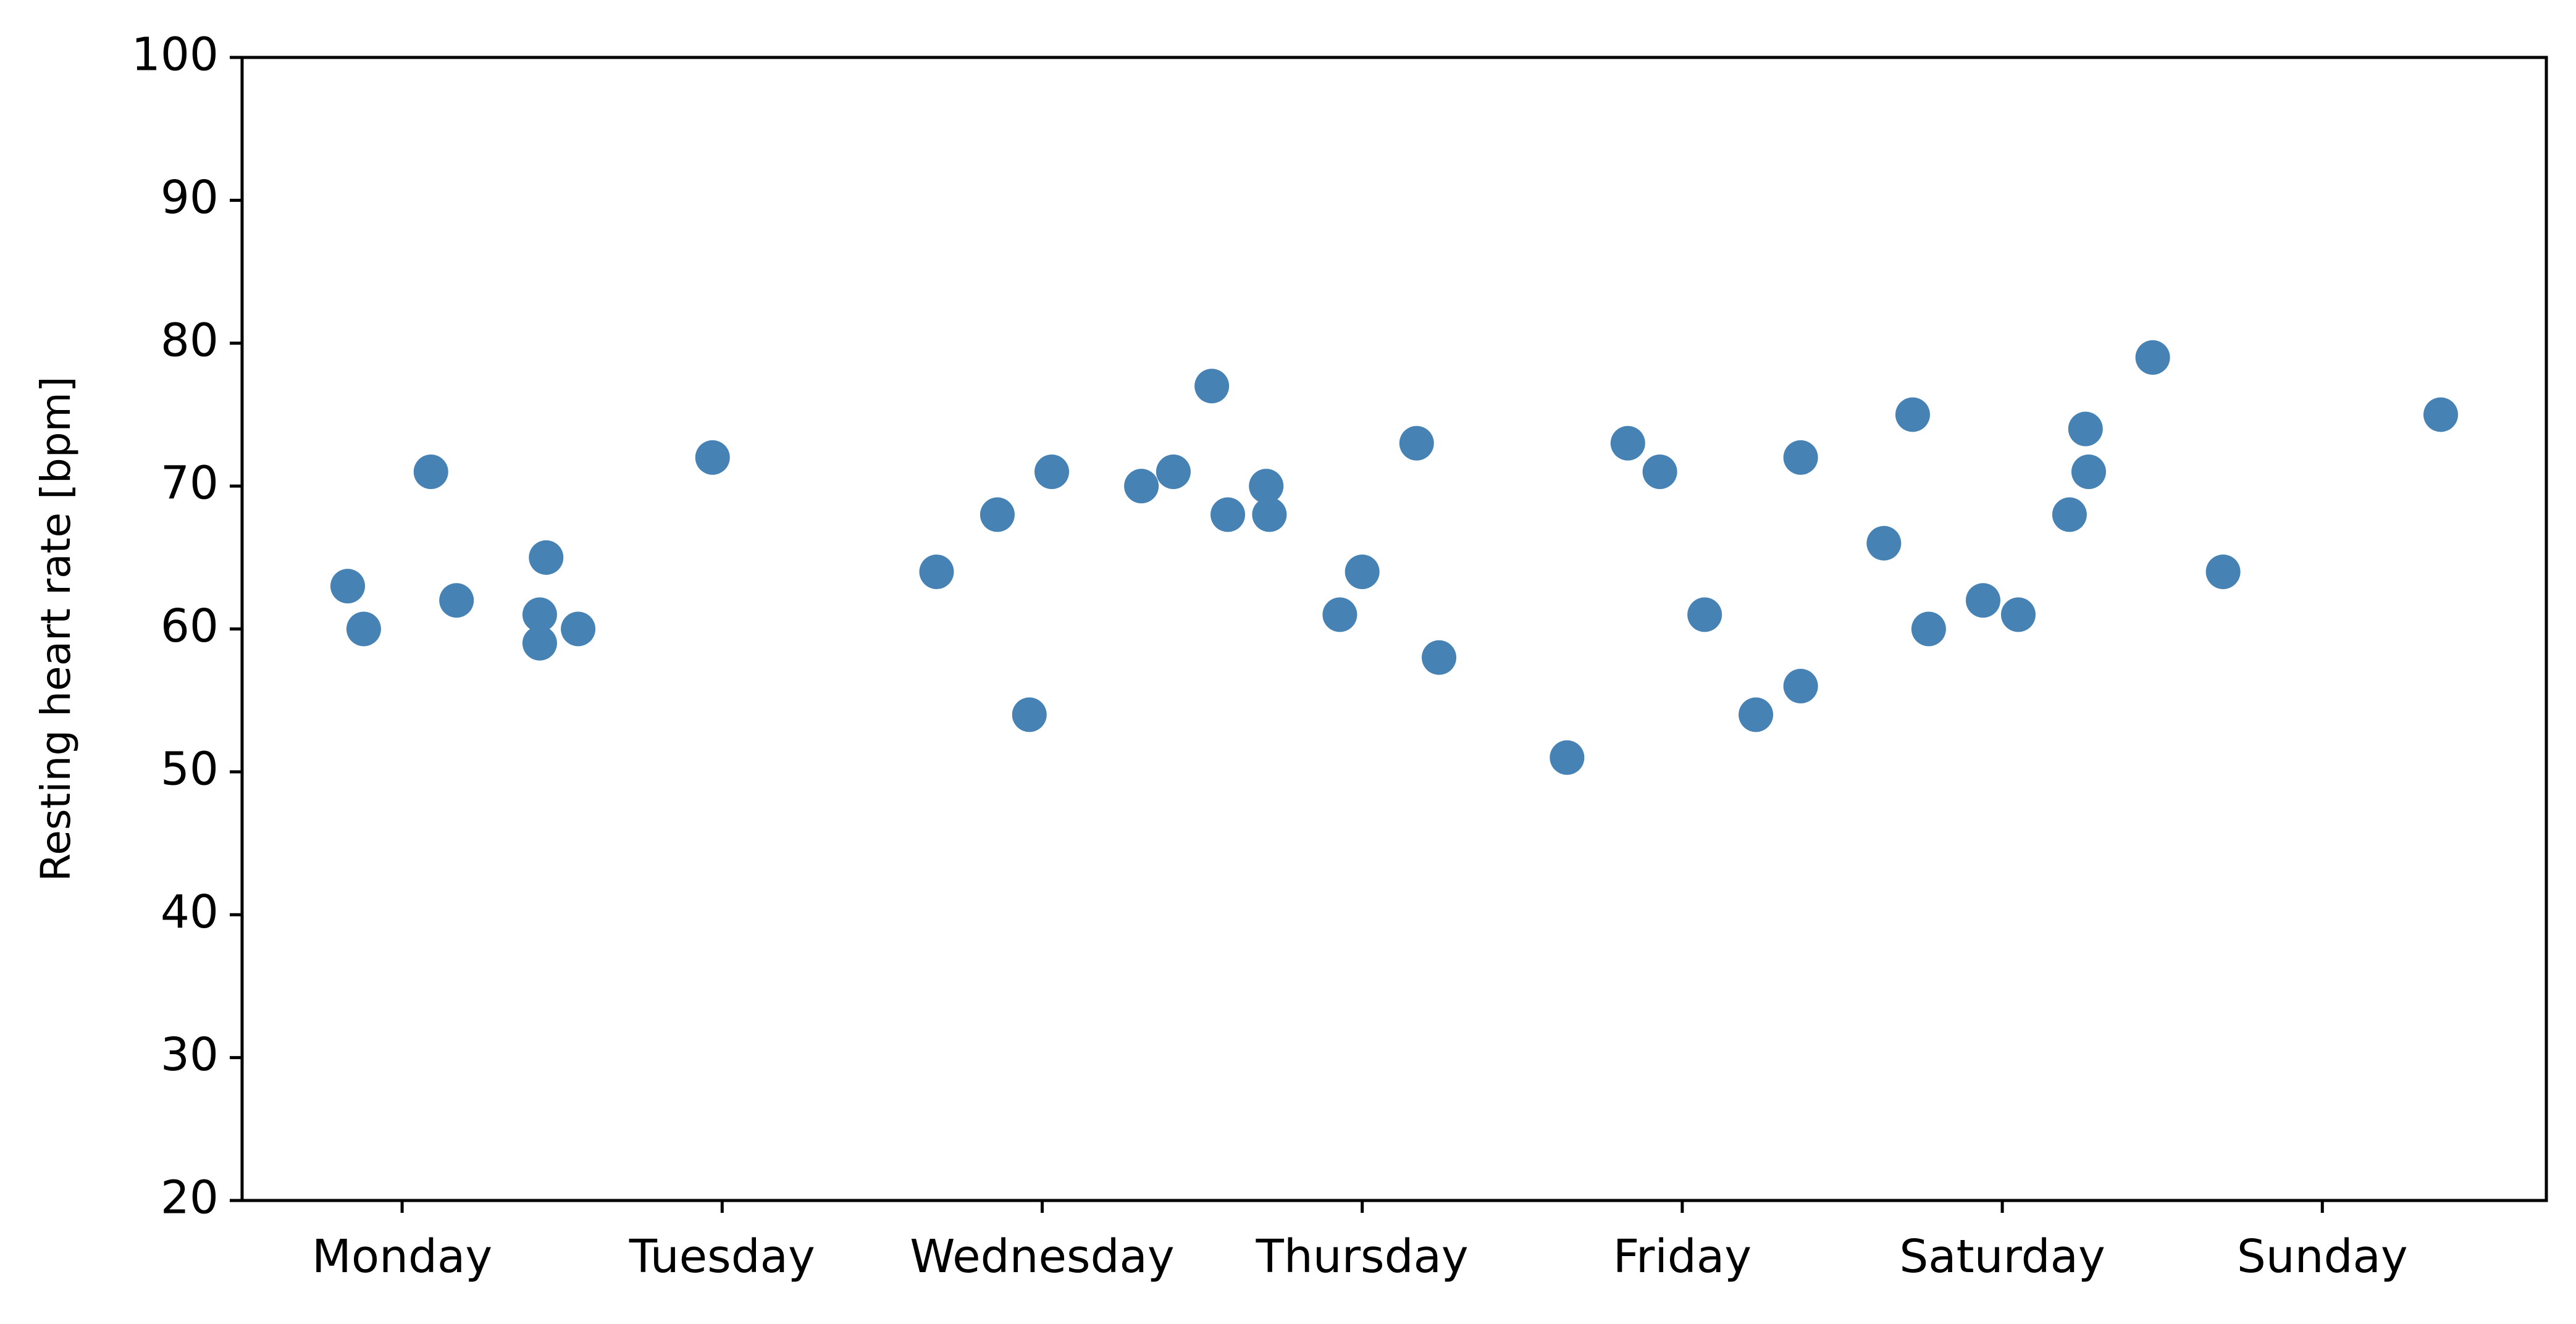 This screenshot has width=2576, height=1324. I want to click on y-tick-label-50: 50, so click(190, 768).